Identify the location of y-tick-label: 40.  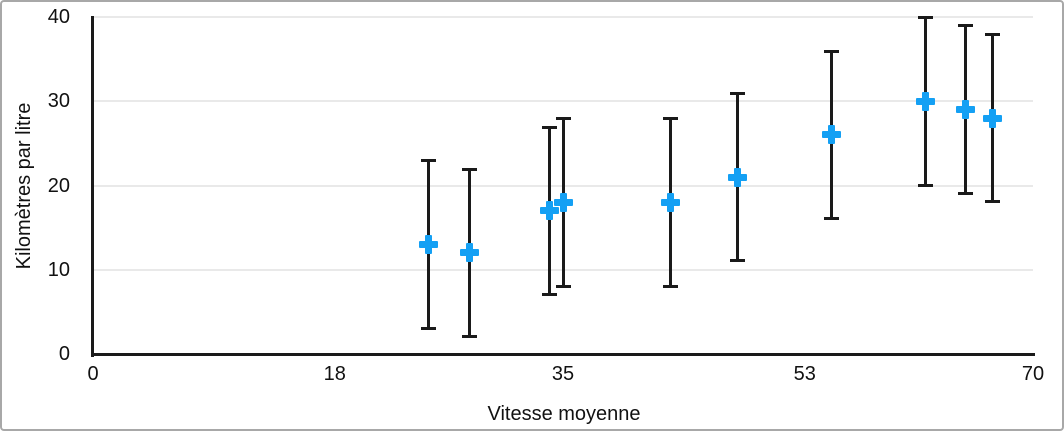
(58, 17).